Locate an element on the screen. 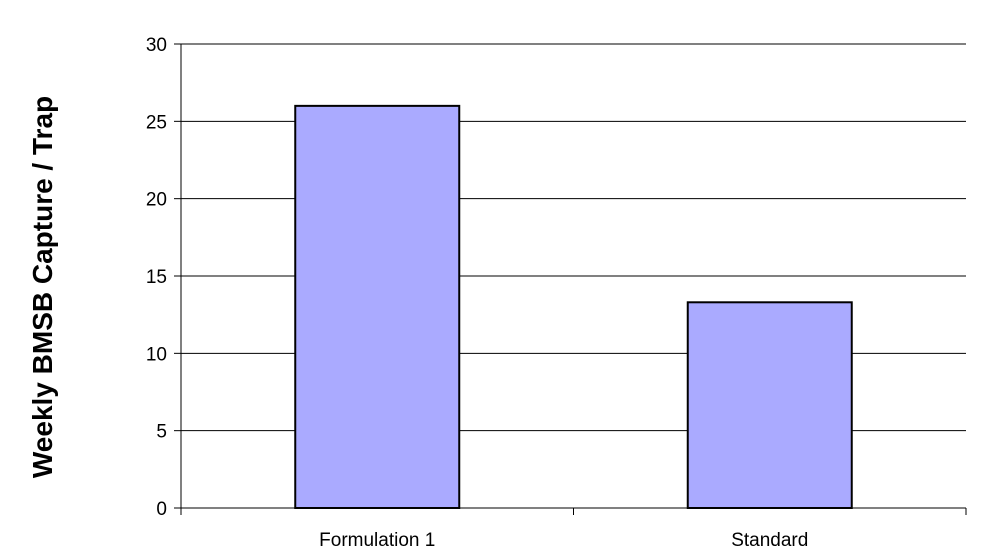 The width and height of the screenshot is (981, 557). y-tick-label: 30 is located at coordinates (156, 45).